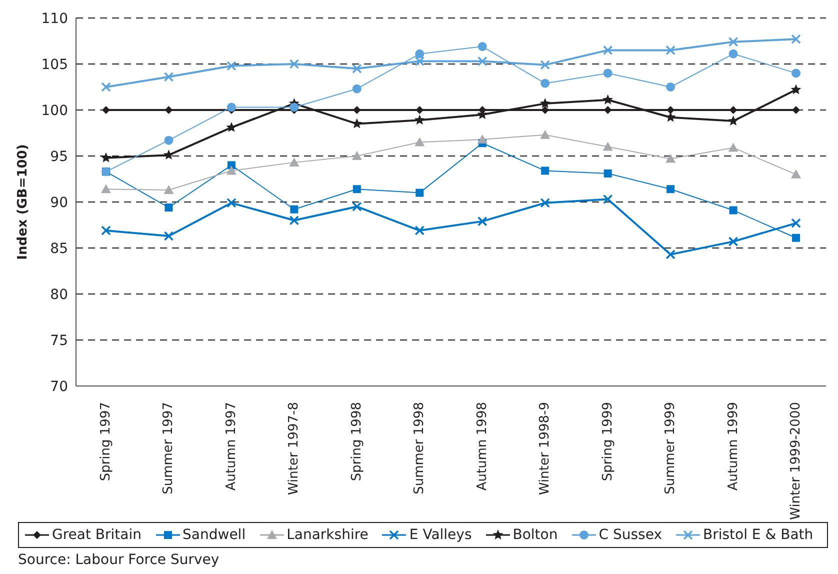 The height and width of the screenshot is (574, 838). Describe the element at coordinates (630, 535) in the screenshot. I see `legend-label: C Sussex` at that location.